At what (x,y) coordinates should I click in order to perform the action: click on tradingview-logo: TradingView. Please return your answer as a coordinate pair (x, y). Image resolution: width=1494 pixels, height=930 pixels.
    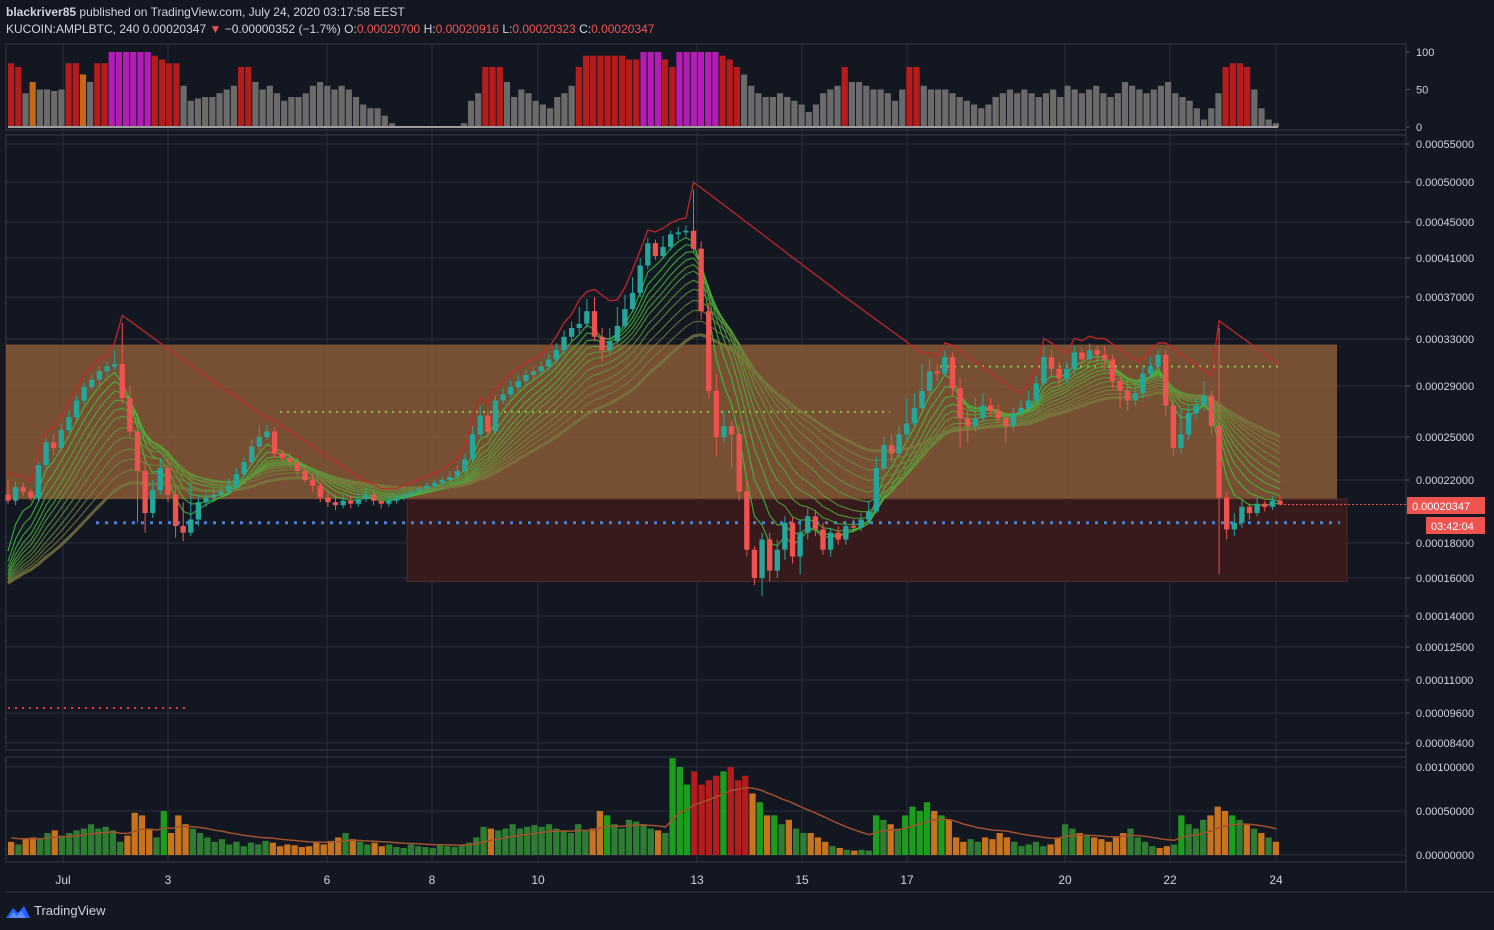
    Looking at the image, I should click on (56, 910).